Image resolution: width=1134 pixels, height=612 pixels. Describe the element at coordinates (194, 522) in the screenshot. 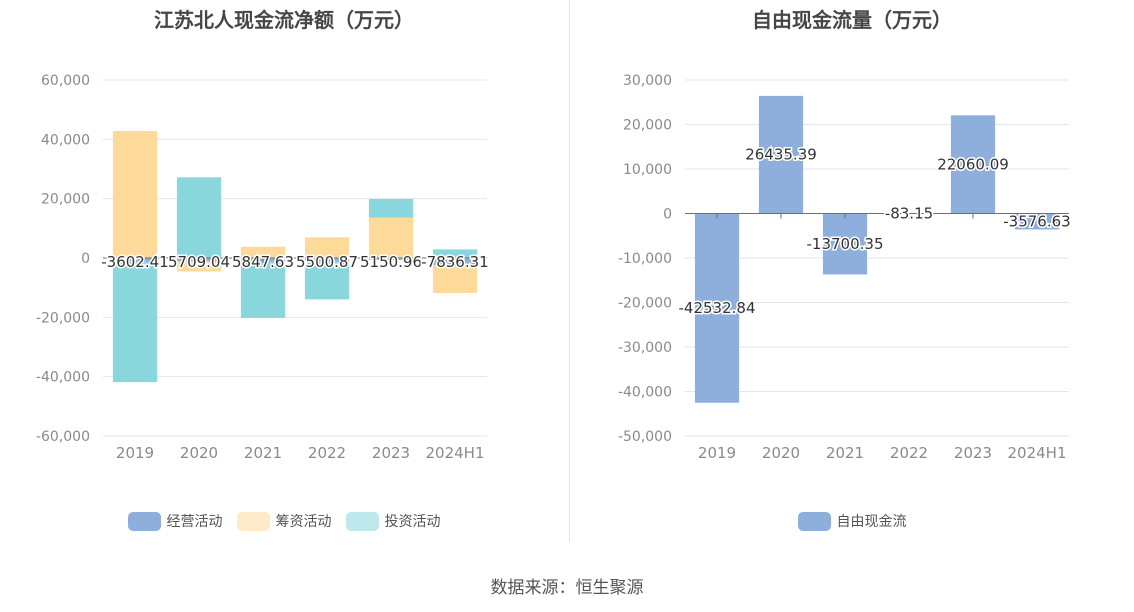

I see `legend-label: 经营活动` at that location.